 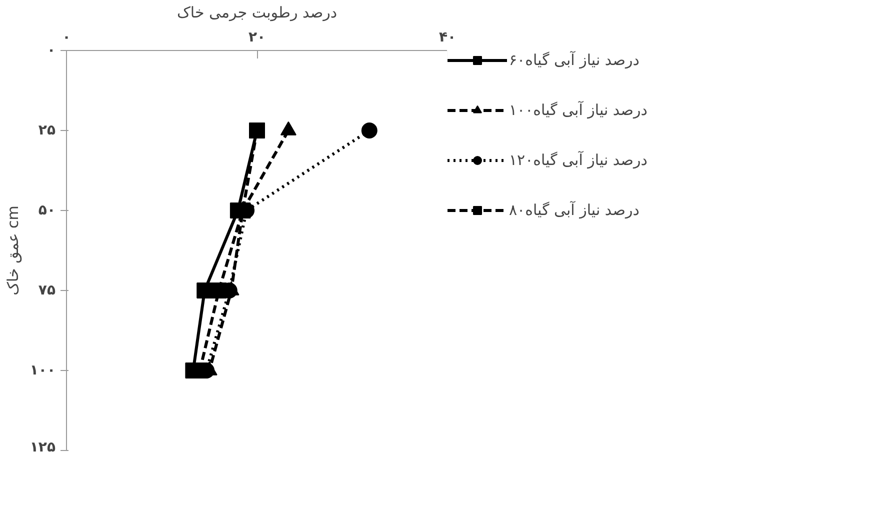 What do you see at coordinates (574, 210) in the screenshot?
I see `legend-label: ۸۰درصد نیاز آبی گیاه` at bounding box center [574, 210].